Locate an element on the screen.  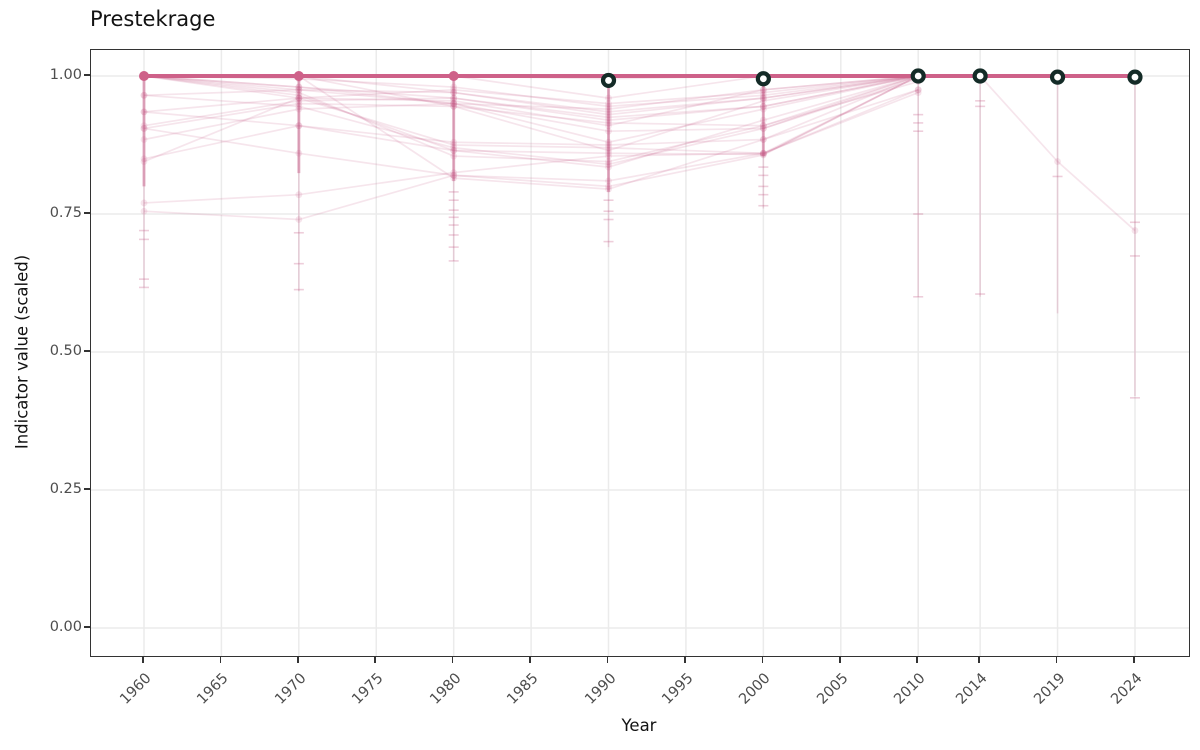
y-tick-label: 0.75 is located at coordinates (65, 213).